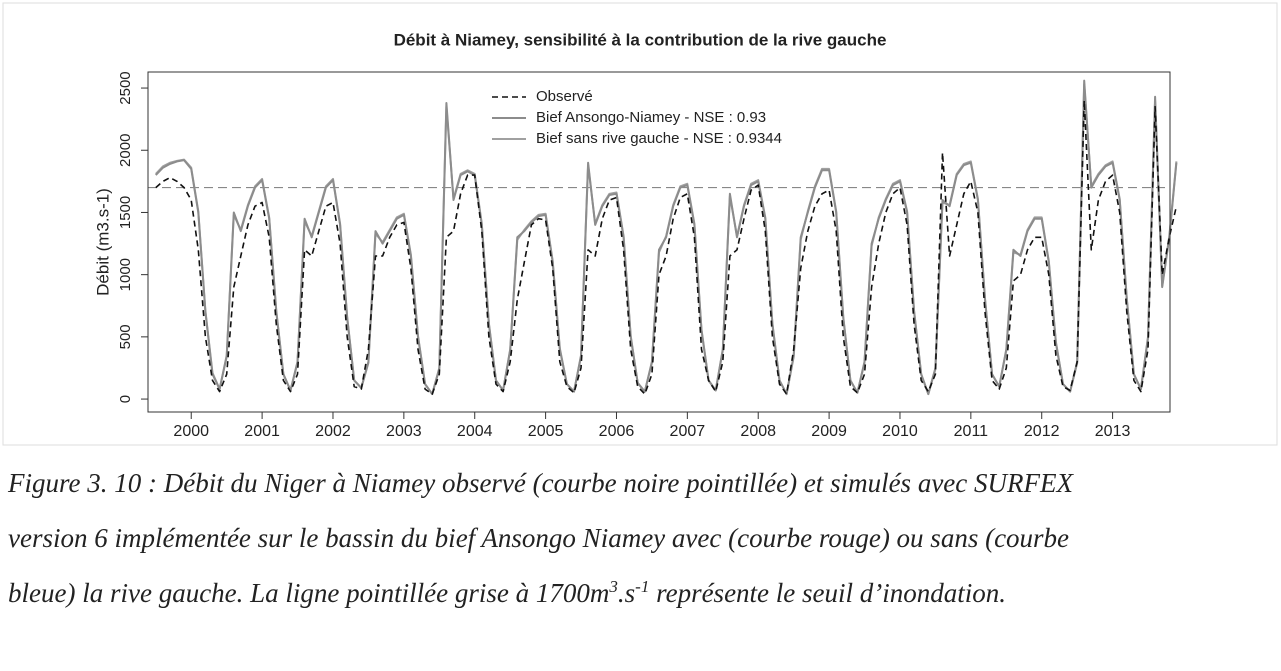 The image size is (1281, 671). I want to click on legend-label: Bief sans rive gauche - NSE : 0.9344, so click(659, 138).